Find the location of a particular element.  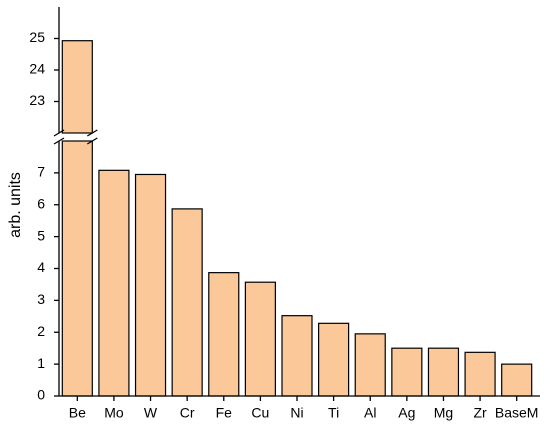

y-tick-label: 24 is located at coordinates (37, 69).